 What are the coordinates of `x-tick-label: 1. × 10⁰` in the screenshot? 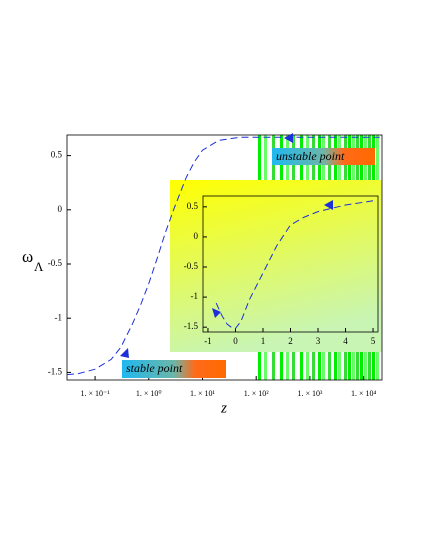 It's located at (149, 393).